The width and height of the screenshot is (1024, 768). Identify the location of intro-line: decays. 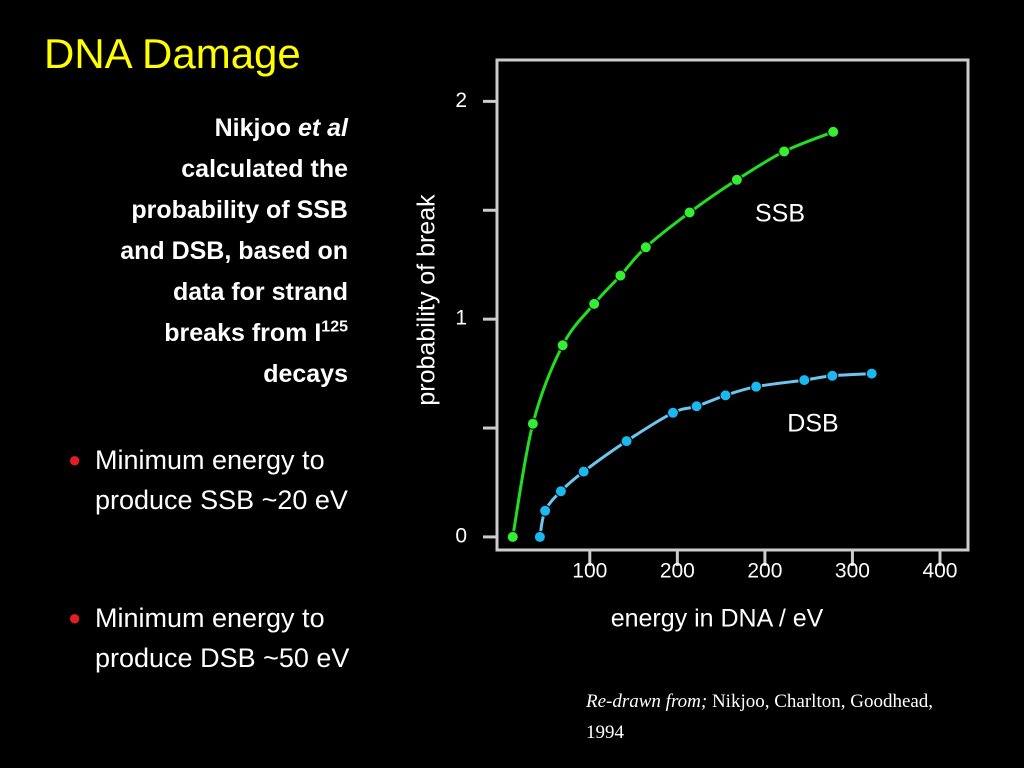
(305, 374).